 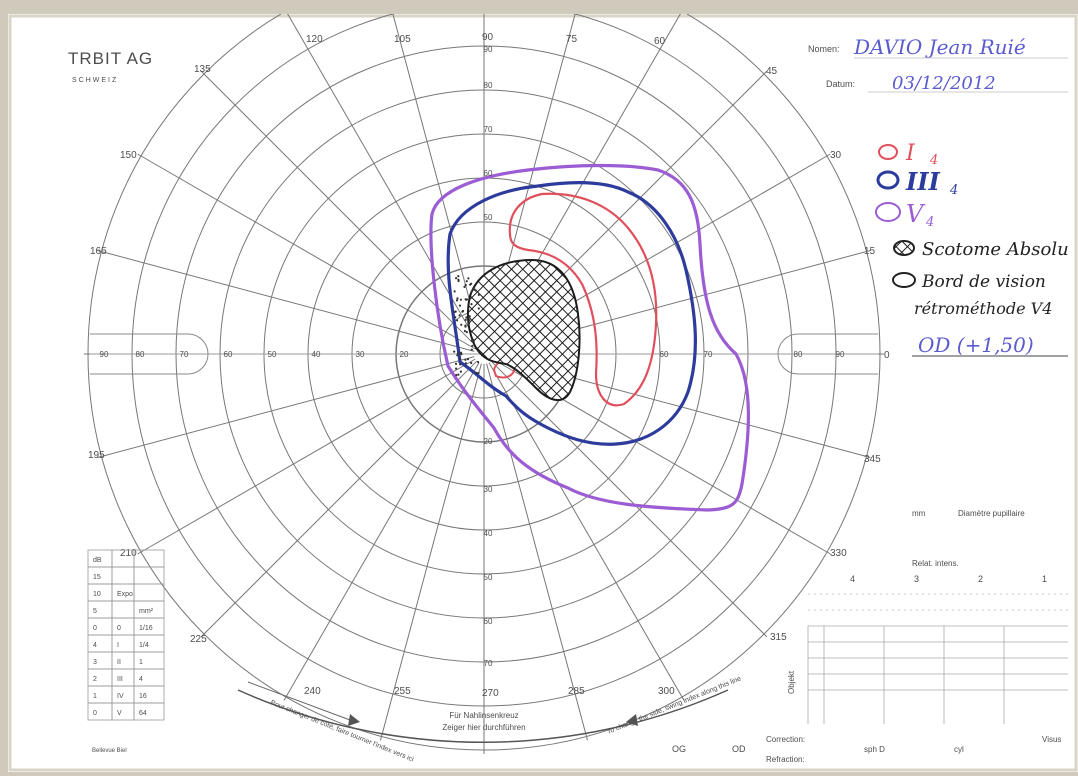 What do you see at coordinates (576, 691) in the screenshot?
I see `angle-label-285: 285` at bounding box center [576, 691].